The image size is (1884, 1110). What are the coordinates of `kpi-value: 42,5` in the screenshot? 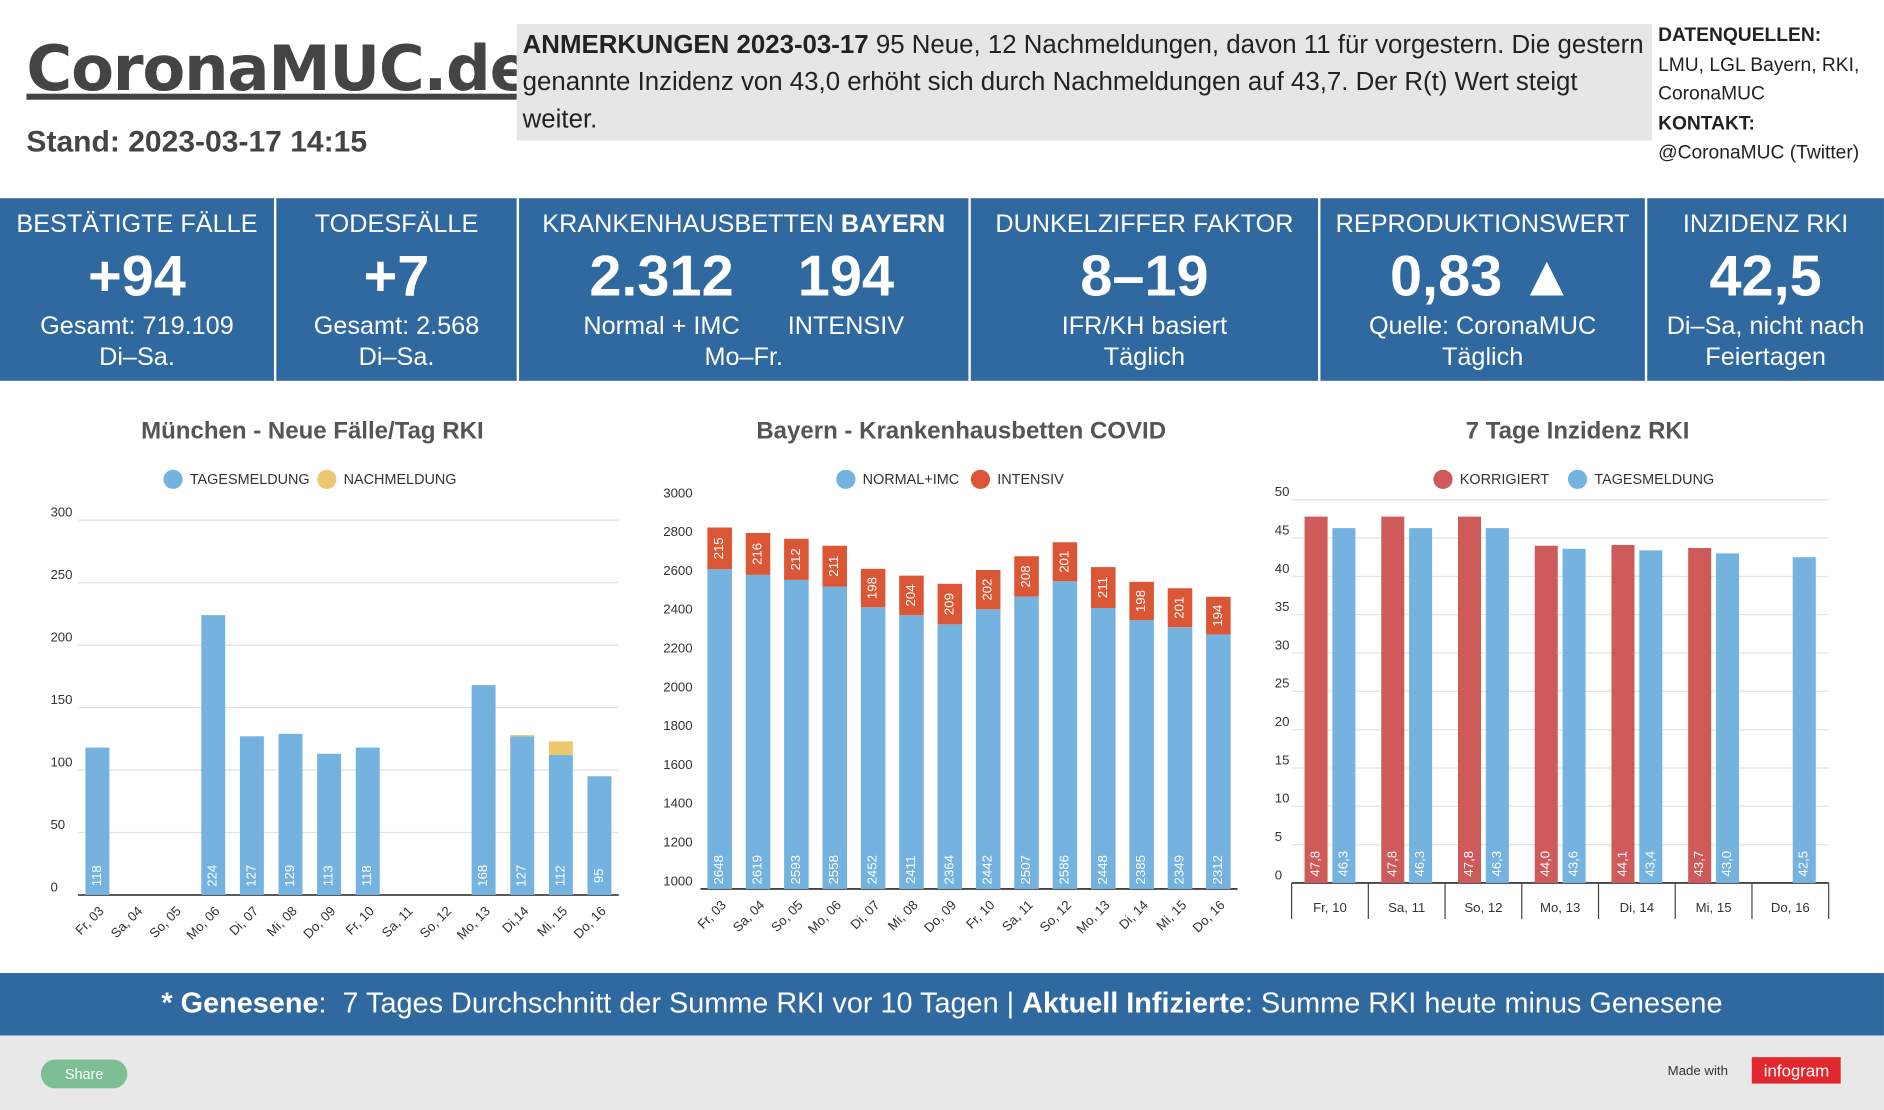 It's located at (1765, 277).